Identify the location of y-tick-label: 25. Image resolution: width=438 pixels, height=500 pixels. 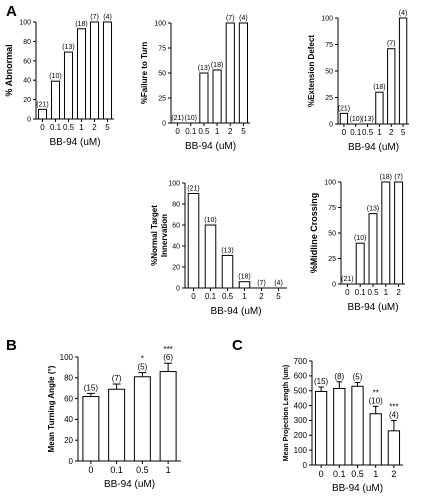
(332, 259).